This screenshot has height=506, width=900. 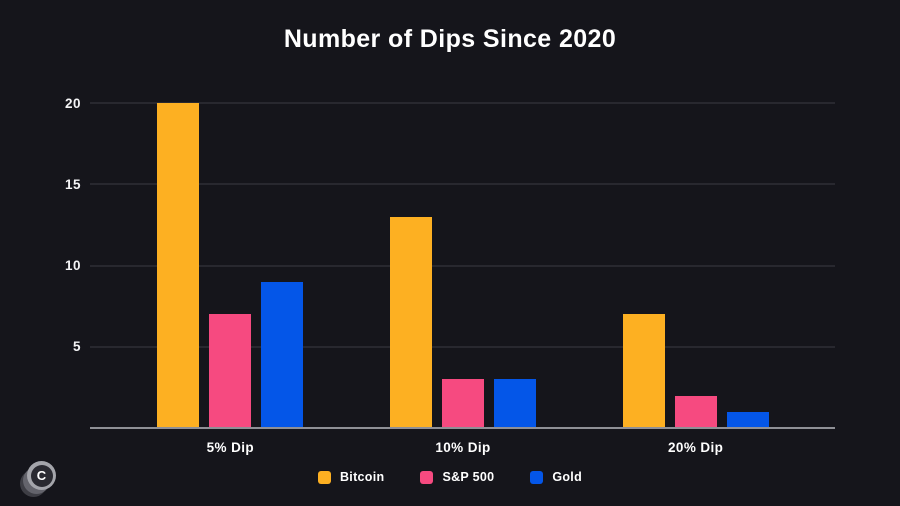 I want to click on x-axis-line, so click(x=462, y=428).